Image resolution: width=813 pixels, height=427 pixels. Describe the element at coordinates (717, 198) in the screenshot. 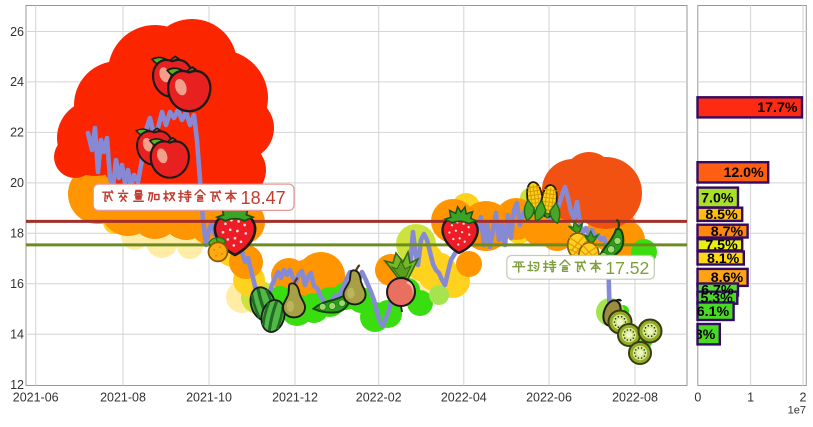

I see `svg-text: 7.0%` at that location.